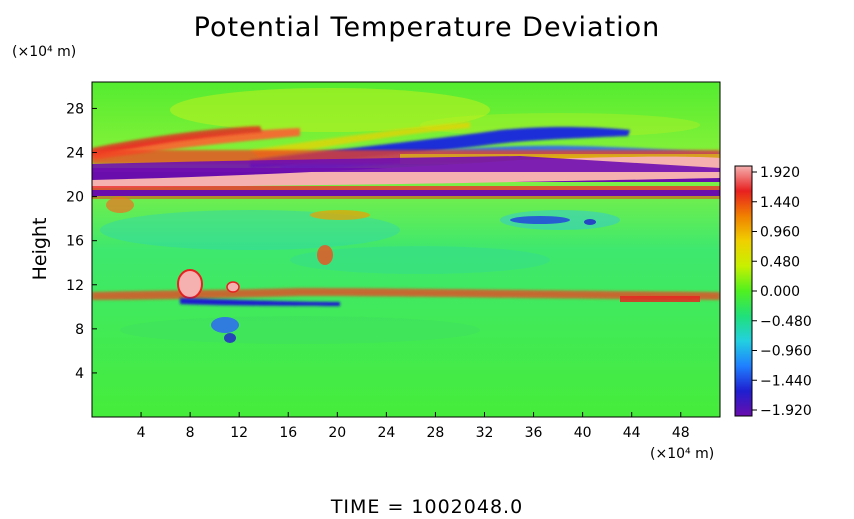 The image size is (854, 519). I want to click on x-tick-label: 40, so click(583, 433).